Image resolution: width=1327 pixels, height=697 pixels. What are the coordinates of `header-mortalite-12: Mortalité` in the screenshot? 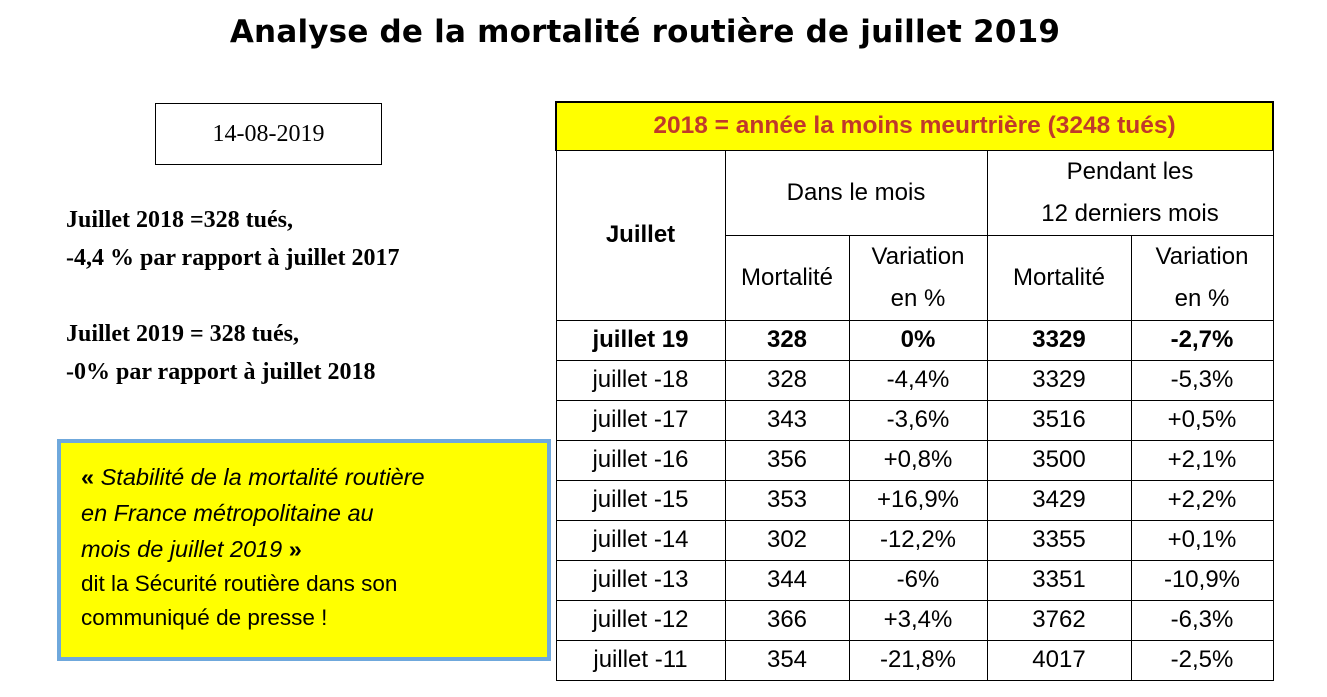 It's located at (1059, 277).